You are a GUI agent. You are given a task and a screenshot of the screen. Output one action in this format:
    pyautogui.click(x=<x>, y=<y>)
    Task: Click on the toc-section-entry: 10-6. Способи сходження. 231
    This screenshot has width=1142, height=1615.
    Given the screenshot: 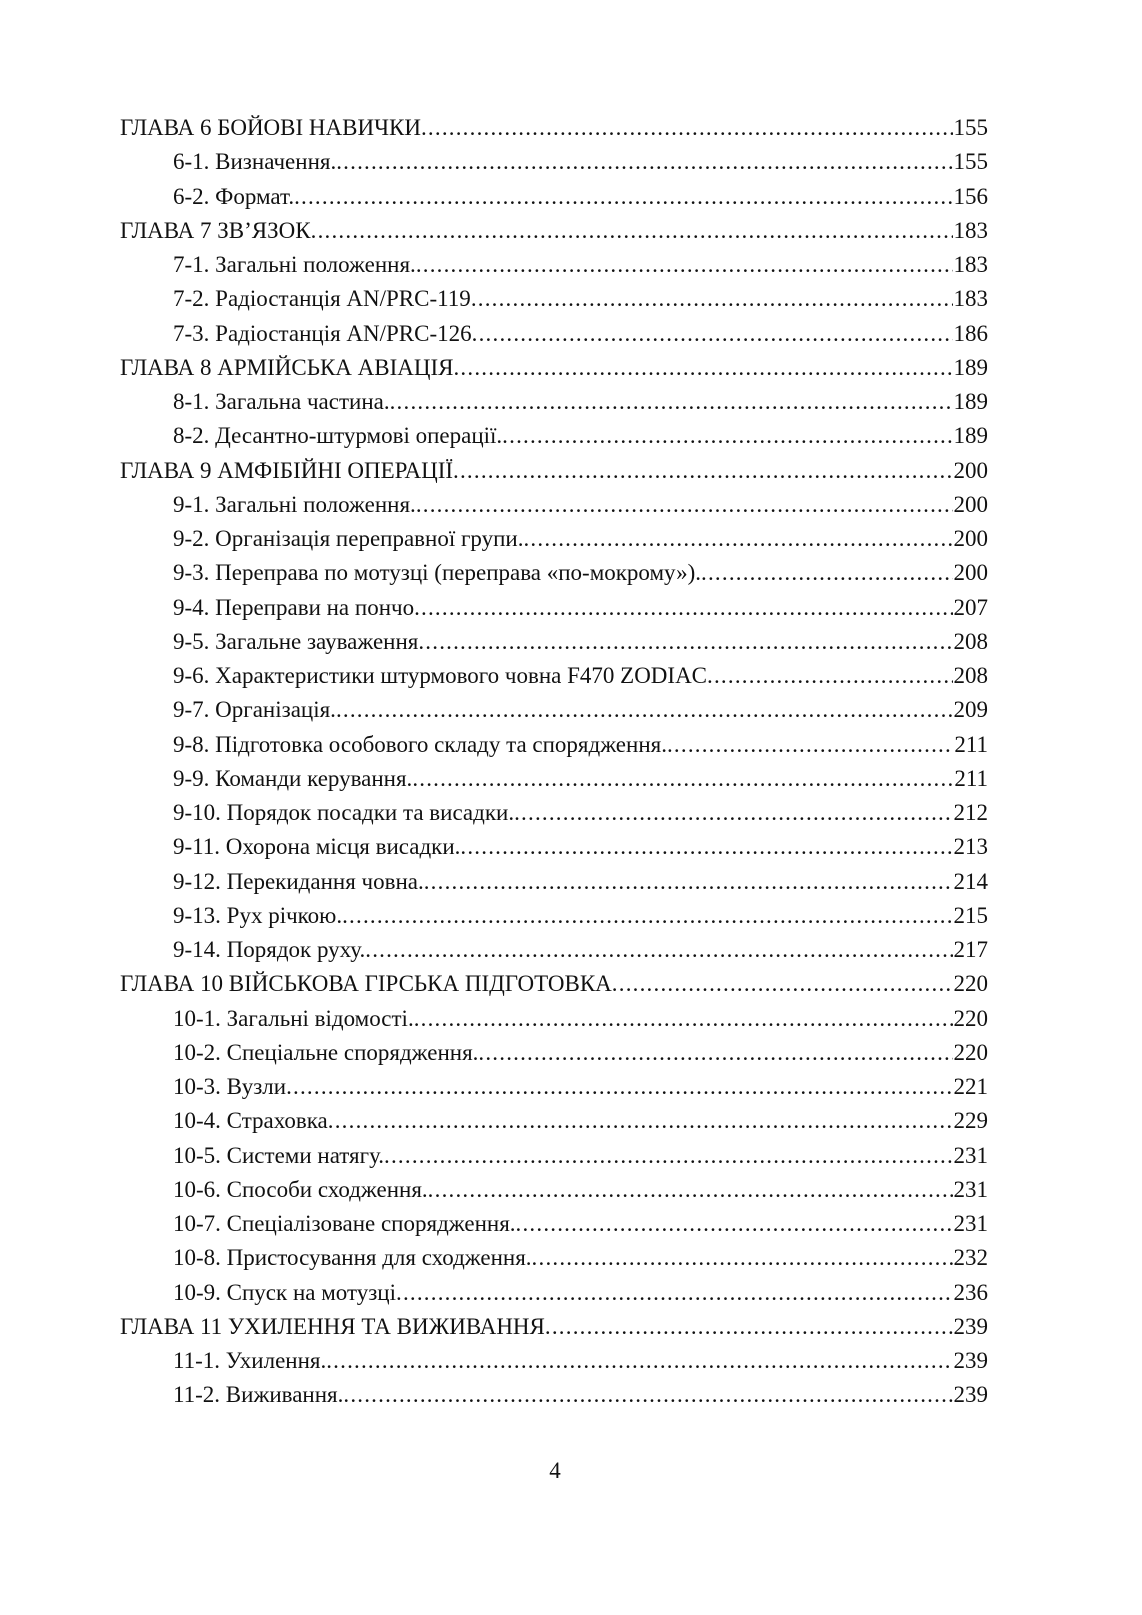 What is the action you would take?
    pyautogui.click(x=554, y=1190)
    